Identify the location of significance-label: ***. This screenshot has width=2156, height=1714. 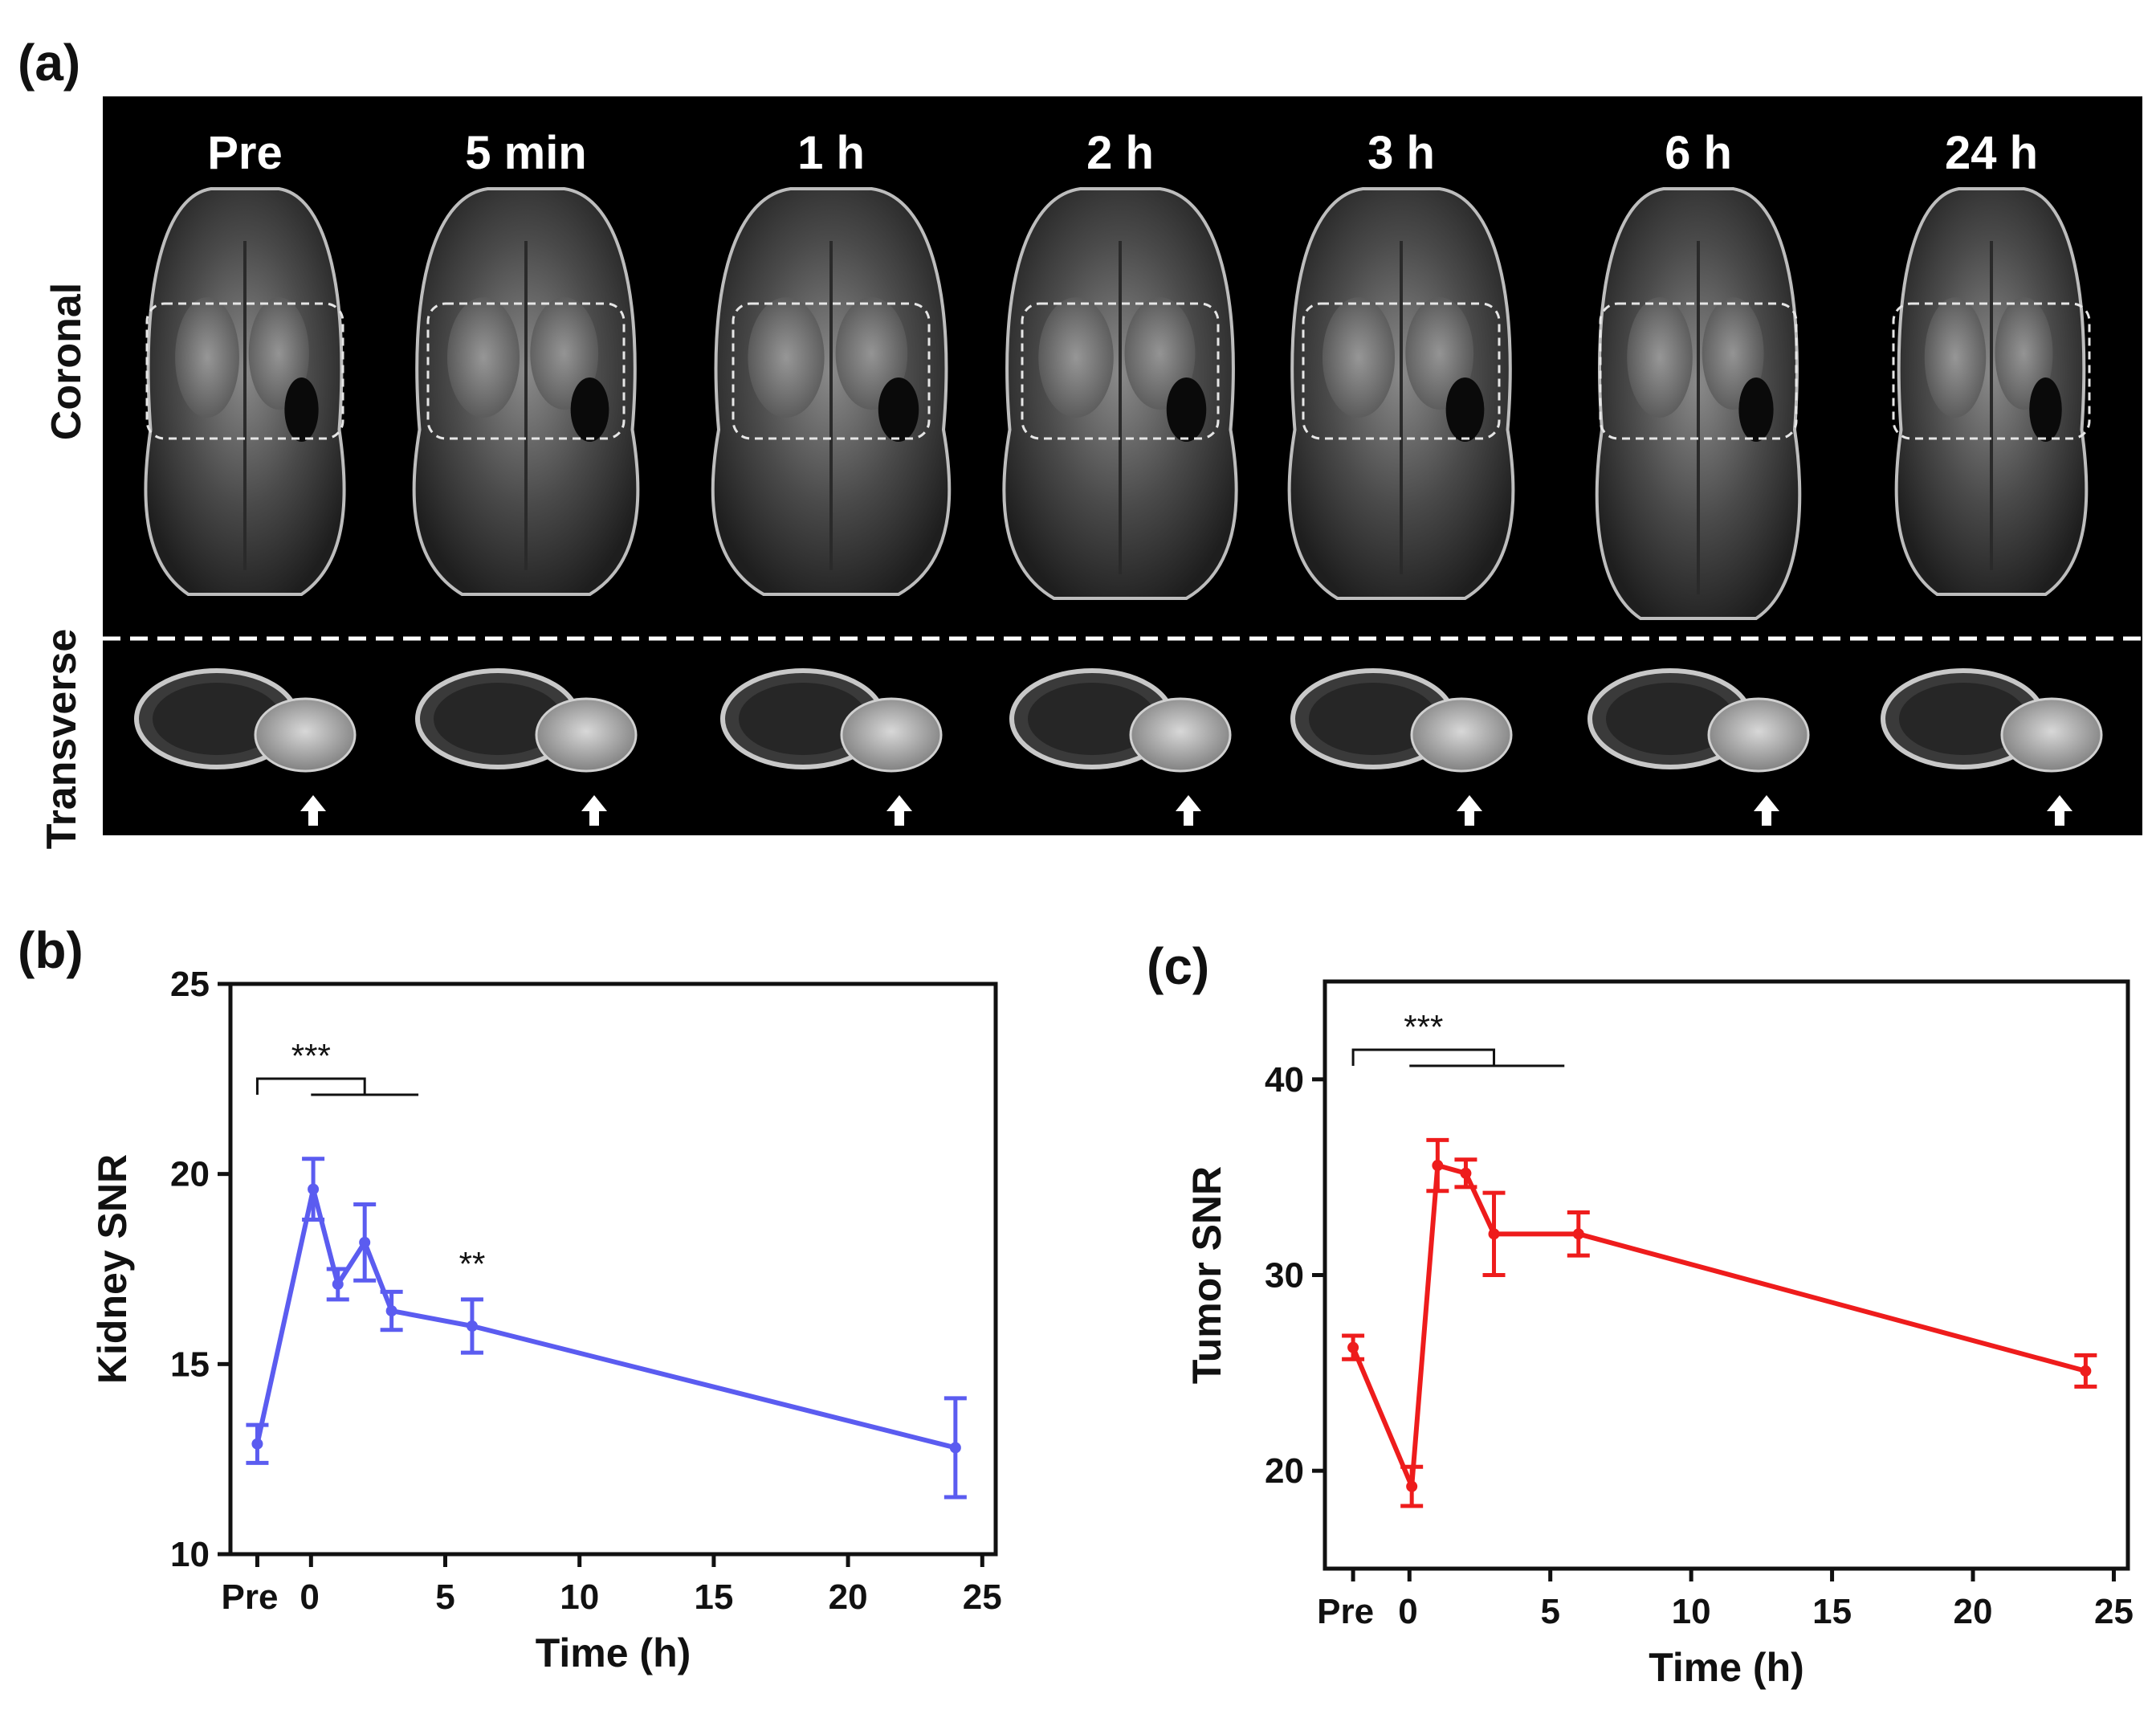
(1424, 1027).